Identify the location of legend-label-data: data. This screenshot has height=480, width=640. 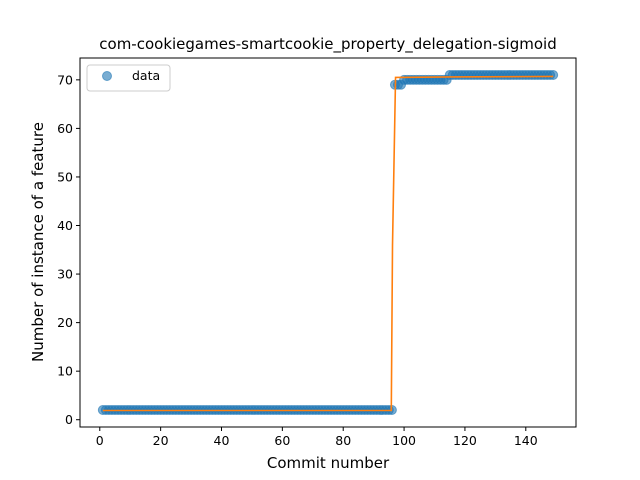
(146, 75).